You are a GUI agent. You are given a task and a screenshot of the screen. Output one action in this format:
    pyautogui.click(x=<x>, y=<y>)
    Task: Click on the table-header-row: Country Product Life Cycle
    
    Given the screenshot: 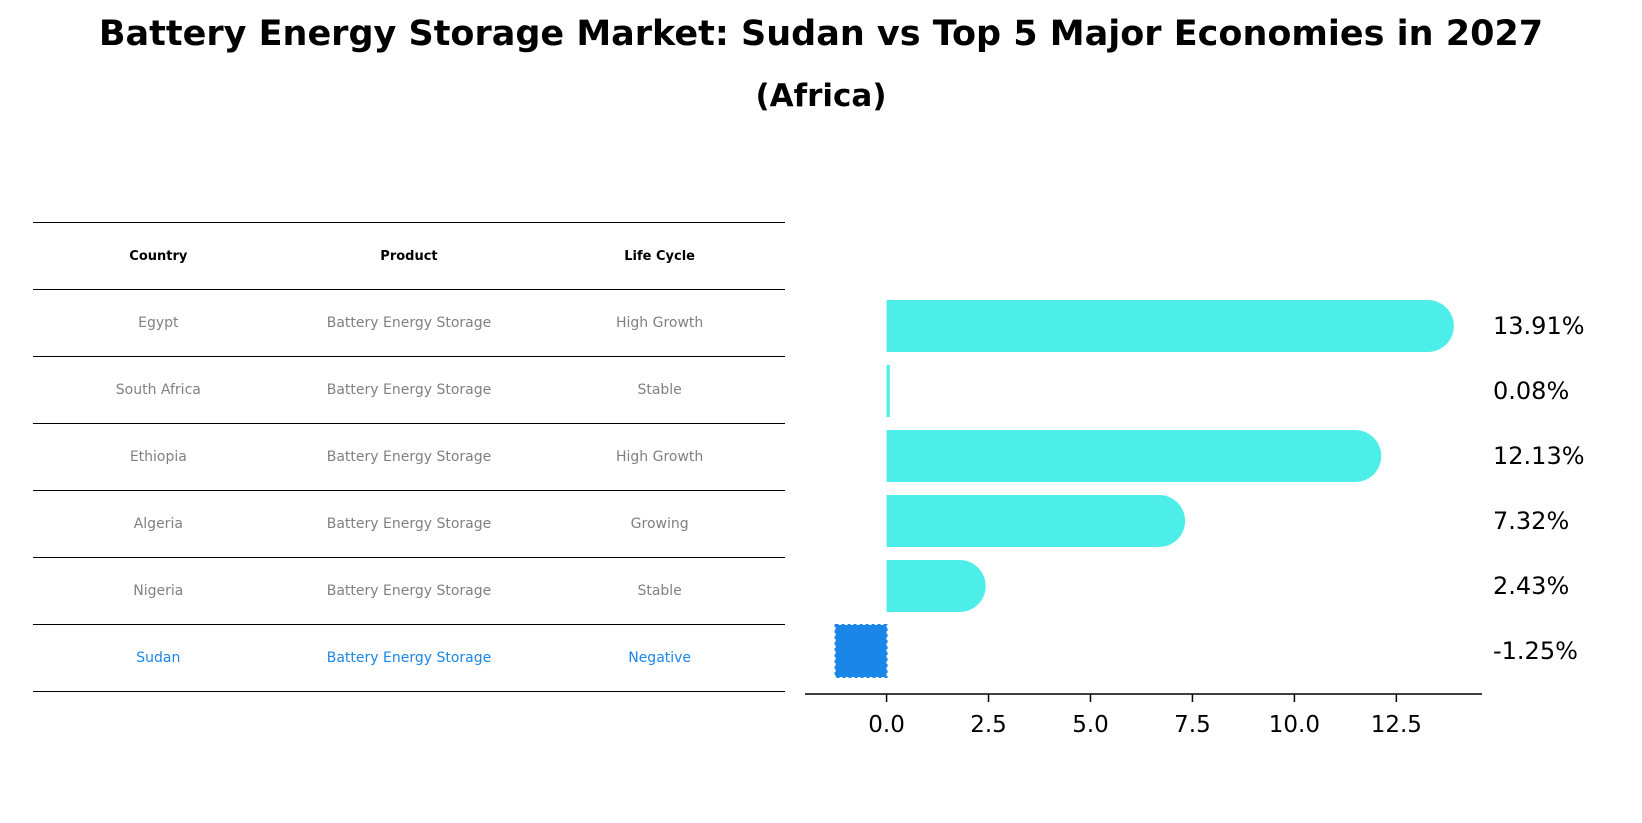 What is the action you would take?
    pyautogui.click(x=409, y=255)
    